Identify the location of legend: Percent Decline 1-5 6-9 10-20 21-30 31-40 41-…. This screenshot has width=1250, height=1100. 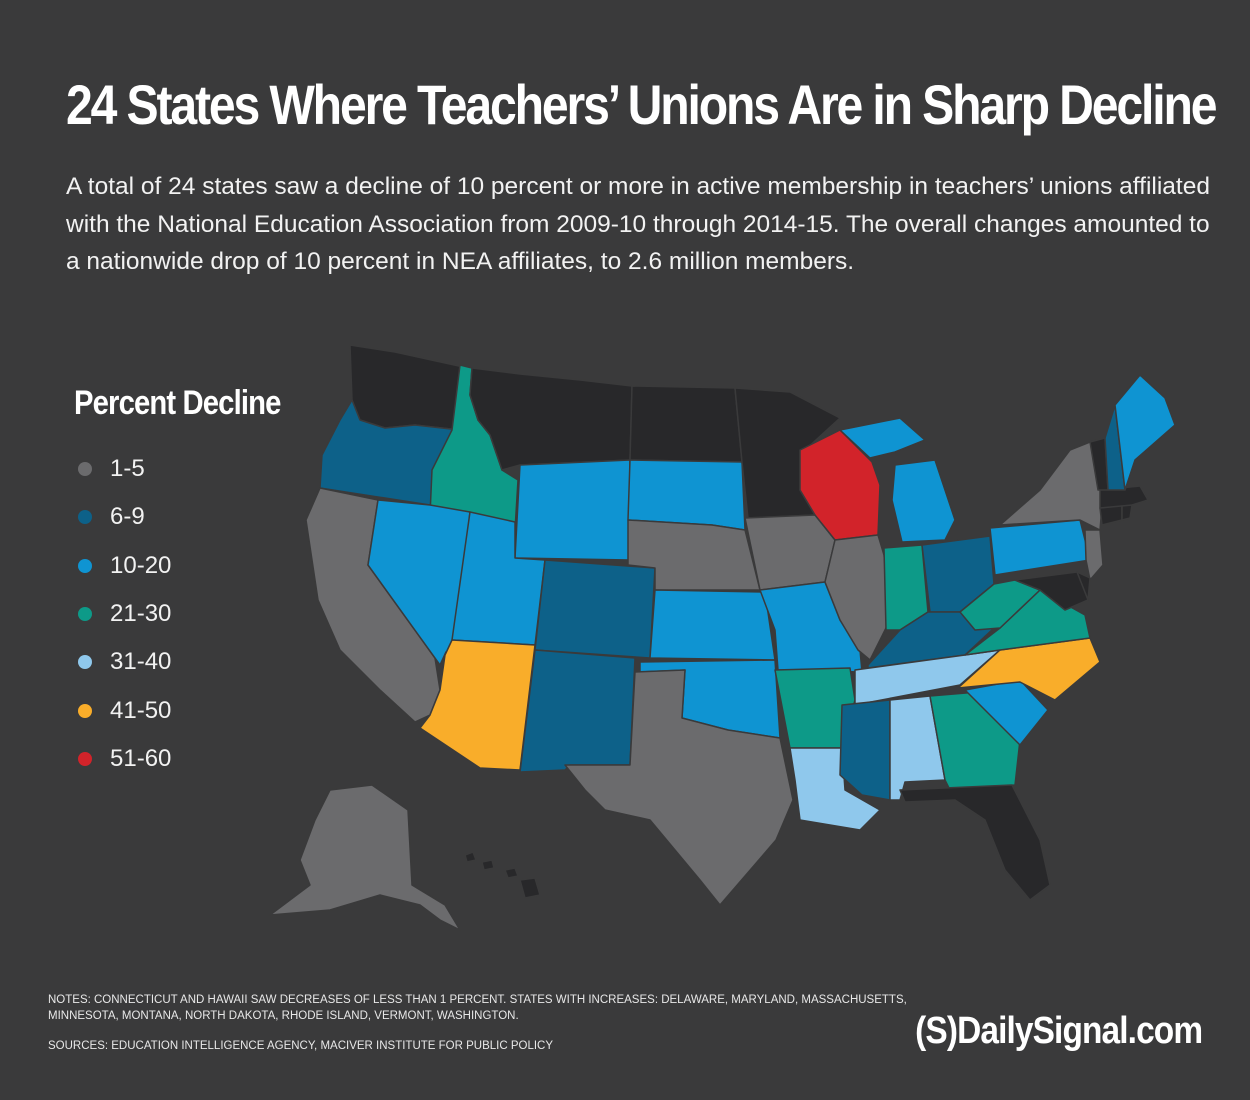
(194, 583).